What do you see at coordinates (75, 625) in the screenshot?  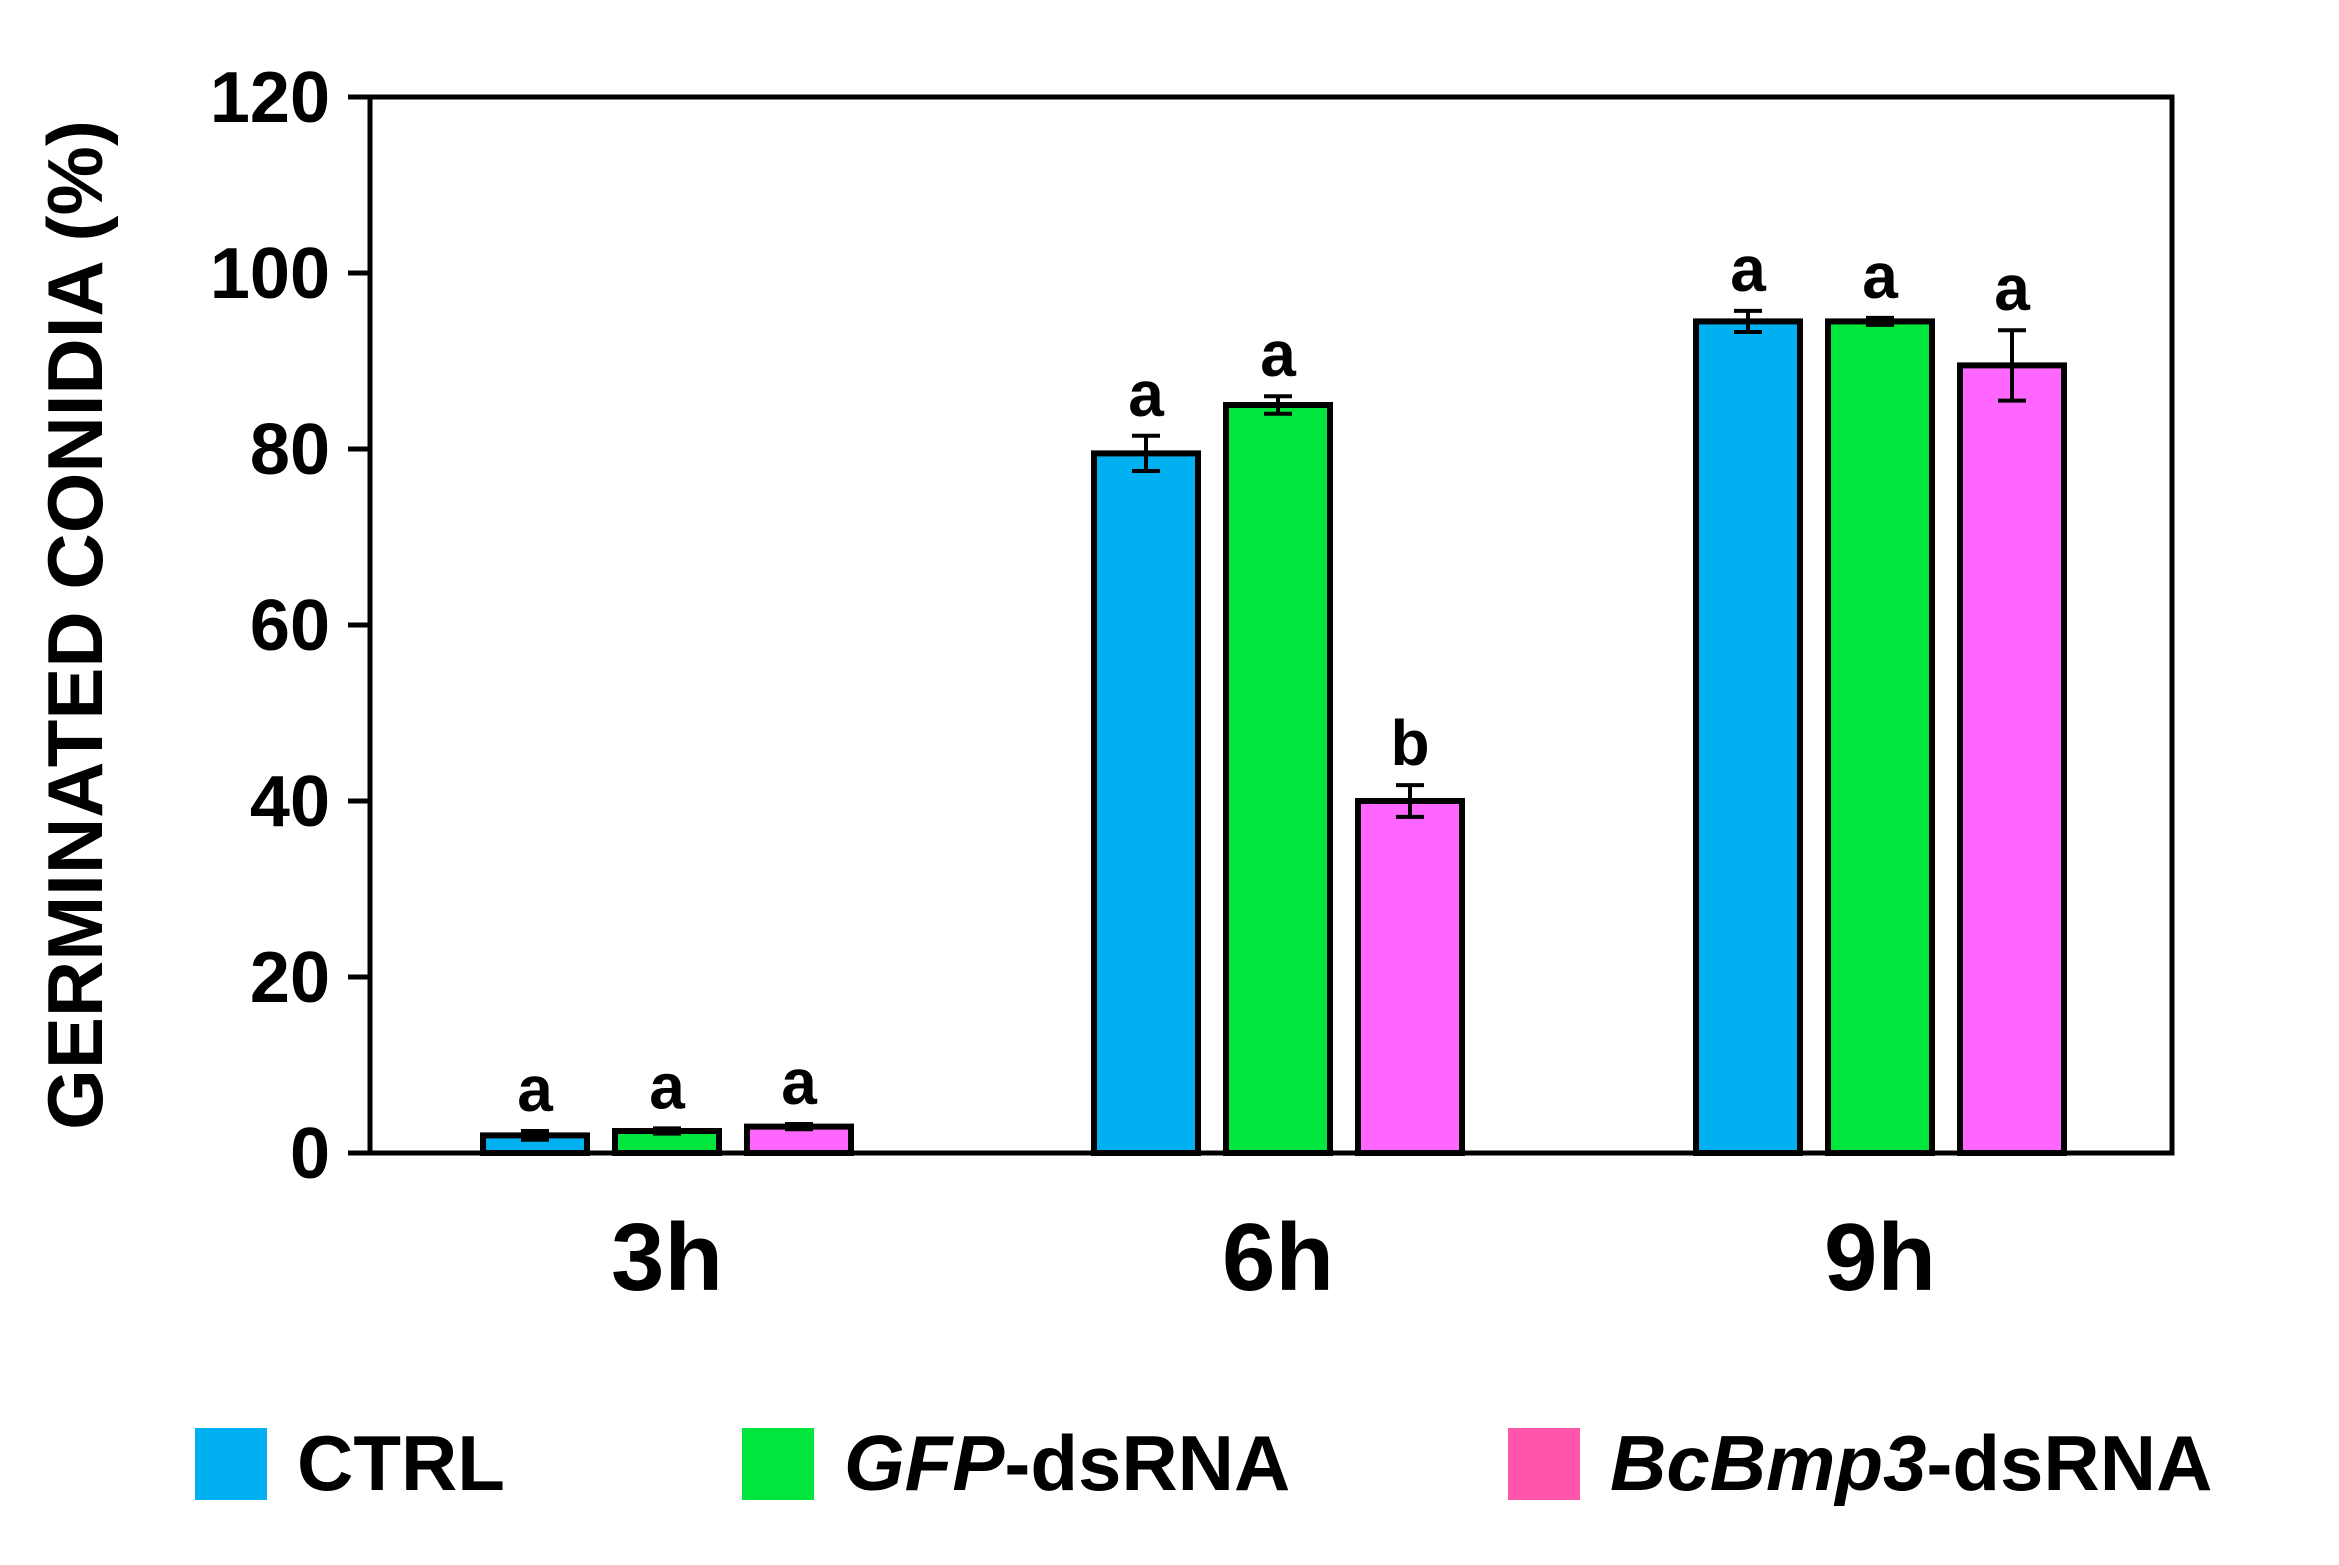 I see `y-axis-label: GERMINATED CONIDIA (%)` at bounding box center [75, 625].